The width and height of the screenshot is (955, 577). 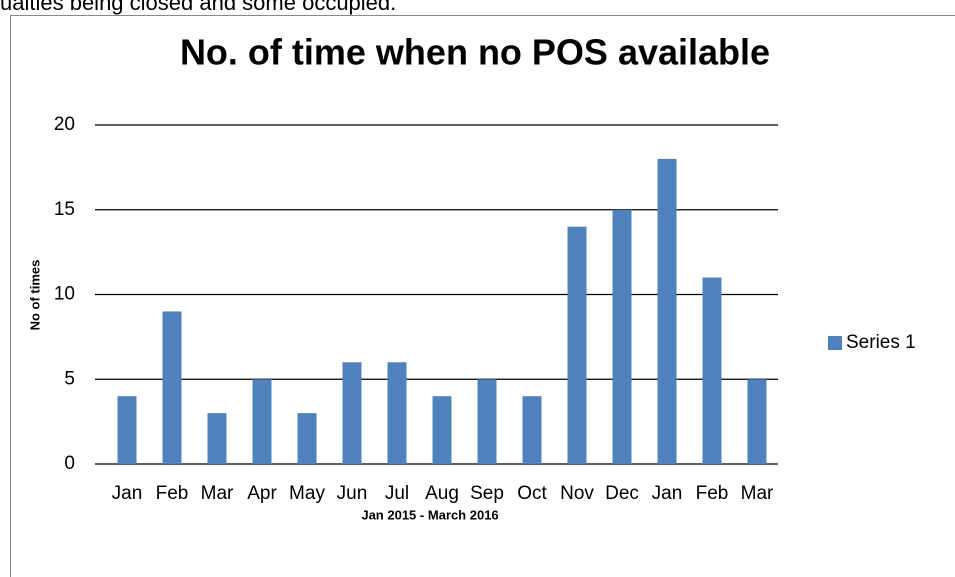 What do you see at coordinates (475, 52) in the screenshot?
I see `chart-title: No. of time when no POS available` at bounding box center [475, 52].